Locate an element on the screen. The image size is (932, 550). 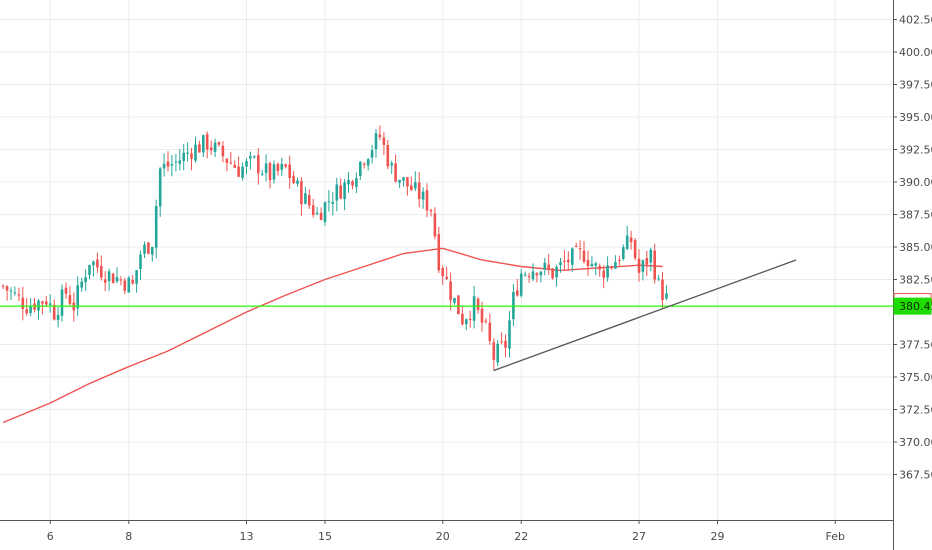
time-tick-label: 6 is located at coordinates (50, 536).